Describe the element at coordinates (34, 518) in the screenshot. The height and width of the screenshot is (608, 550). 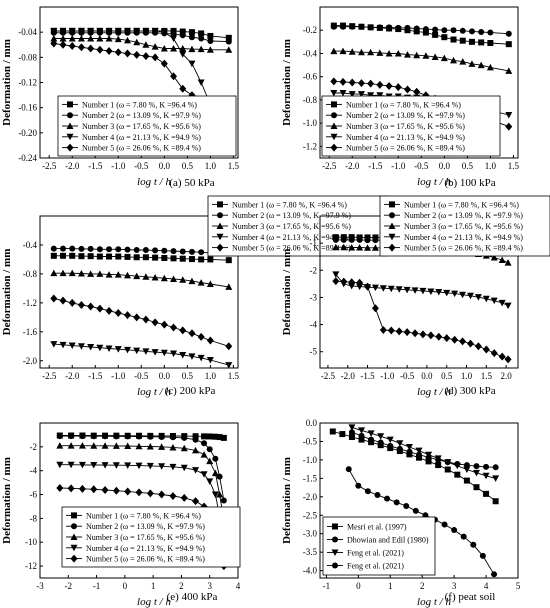
I see `y-tick-label: -8` at that location.